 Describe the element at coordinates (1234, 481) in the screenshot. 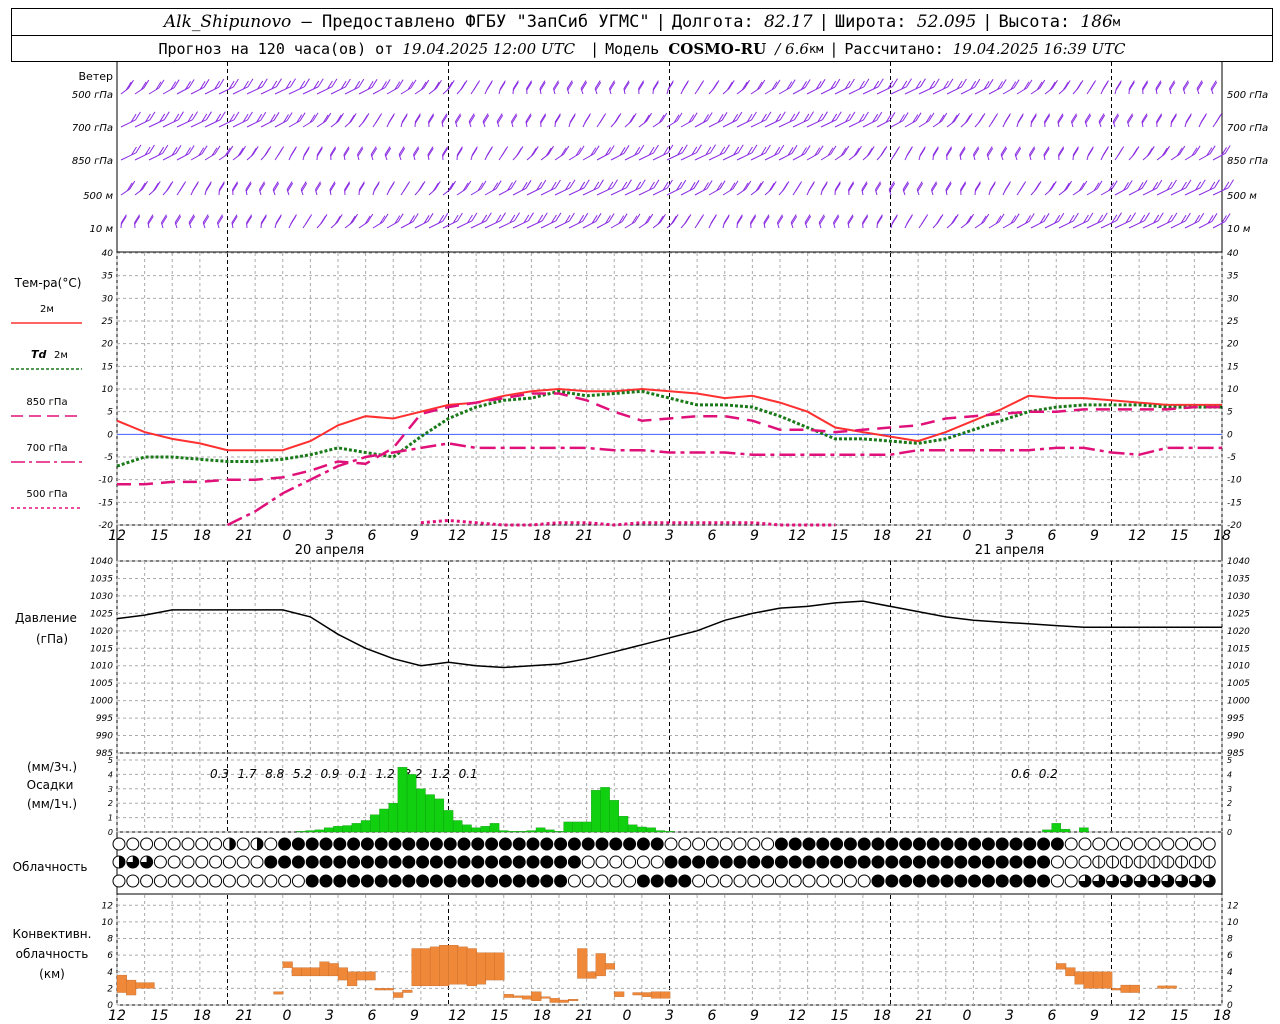

I see `temp-y-tick-right: -10` at that location.